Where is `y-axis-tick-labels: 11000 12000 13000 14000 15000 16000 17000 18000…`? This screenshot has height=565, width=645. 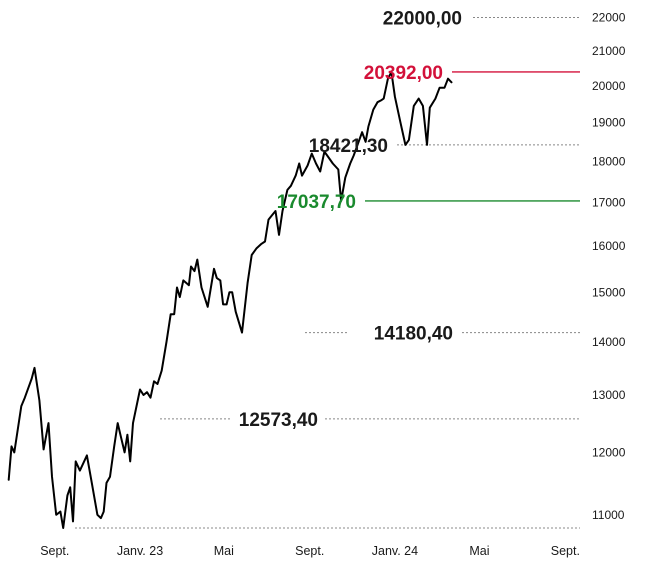 y-axis-tick-labels: 11000 12000 13000 14000 15000 16000 17000 18000… is located at coordinates (609, 266).